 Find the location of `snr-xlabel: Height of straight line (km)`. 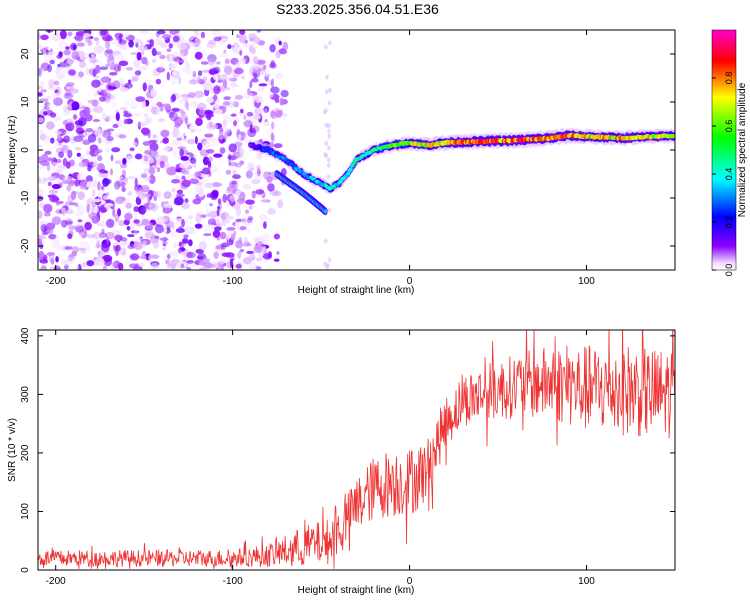

snr-xlabel: Height of straight line (km) is located at coordinates (356, 590).